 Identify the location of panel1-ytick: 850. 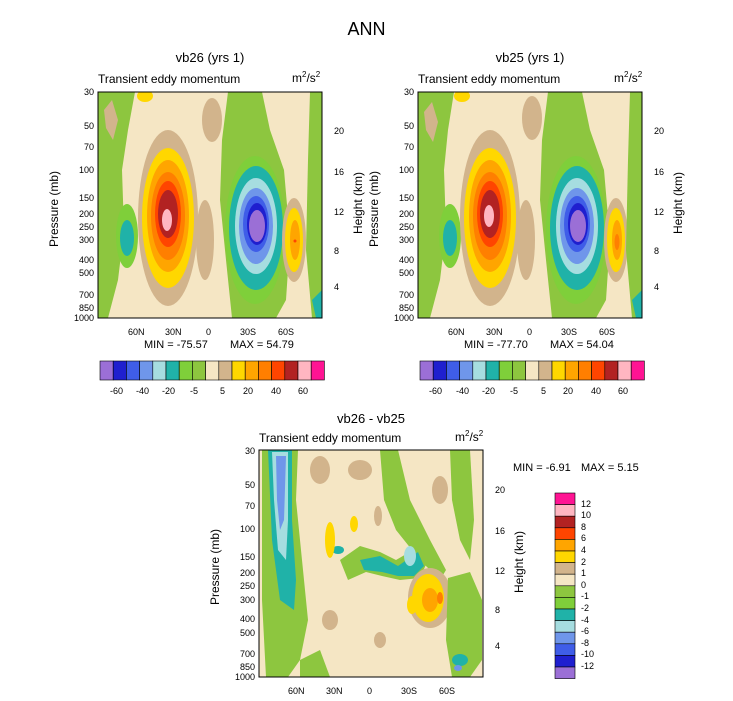
(86, 308).